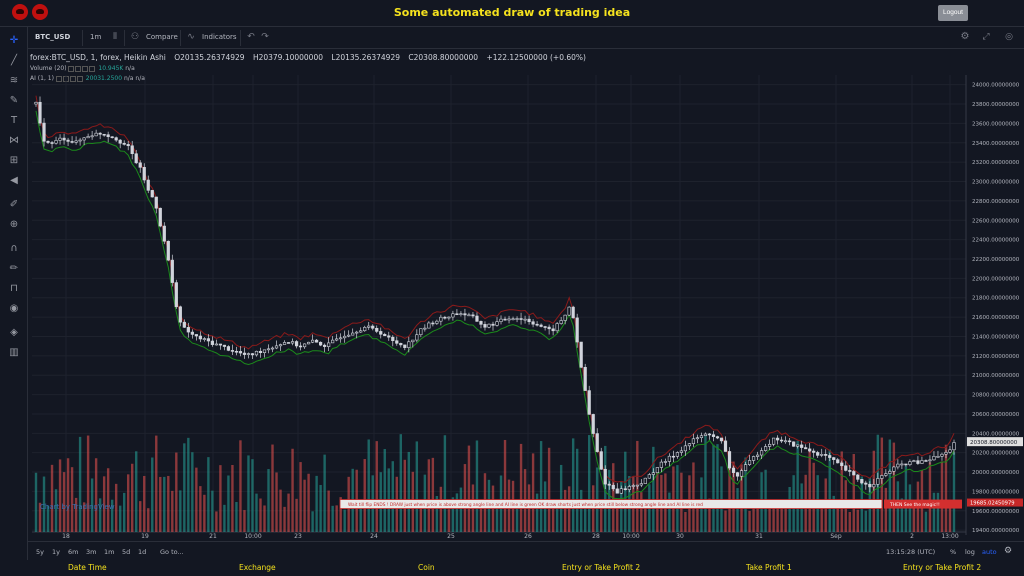  Describe the element at coordinates (426, 567) in the screenshot. I see `footer-coin: Coin` at that location.